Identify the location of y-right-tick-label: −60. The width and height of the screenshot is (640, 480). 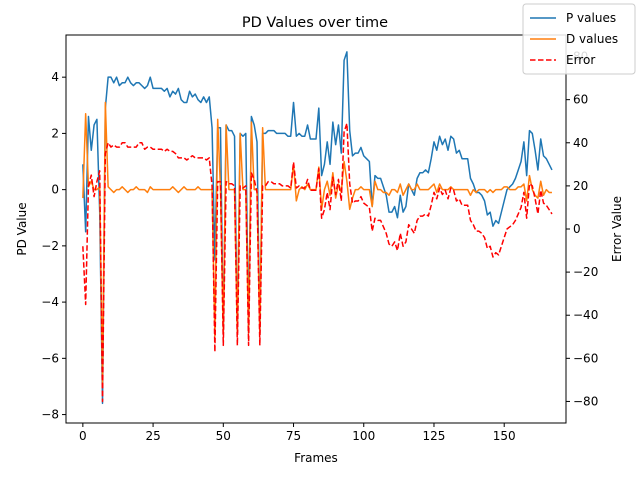
(585, 358).